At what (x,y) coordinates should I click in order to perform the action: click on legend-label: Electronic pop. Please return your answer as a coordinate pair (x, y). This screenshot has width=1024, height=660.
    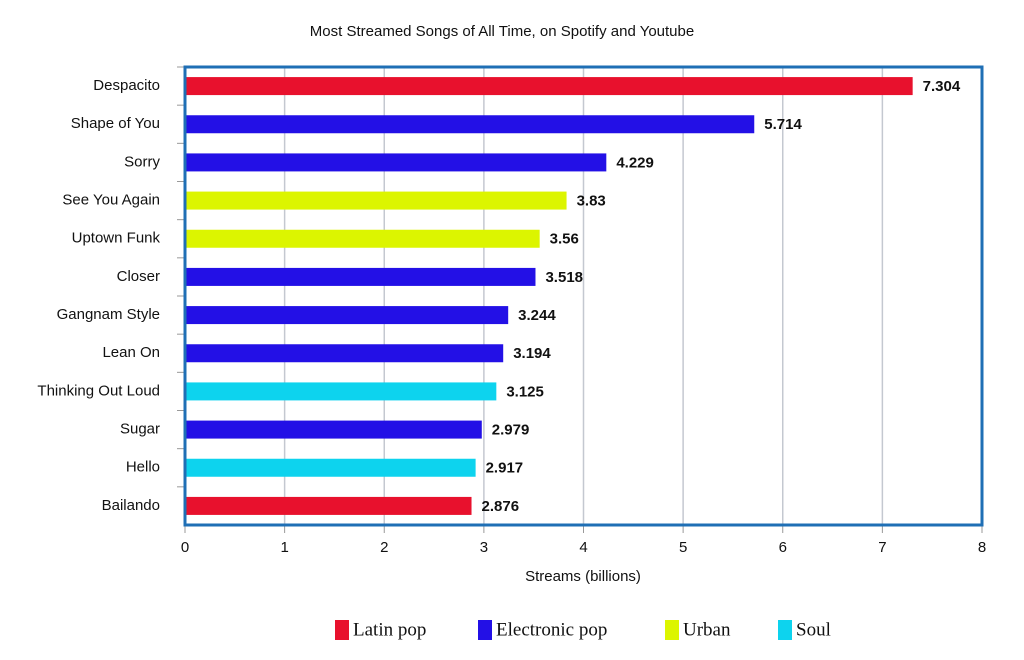
    Looking at the image, I should click on (551, 629).